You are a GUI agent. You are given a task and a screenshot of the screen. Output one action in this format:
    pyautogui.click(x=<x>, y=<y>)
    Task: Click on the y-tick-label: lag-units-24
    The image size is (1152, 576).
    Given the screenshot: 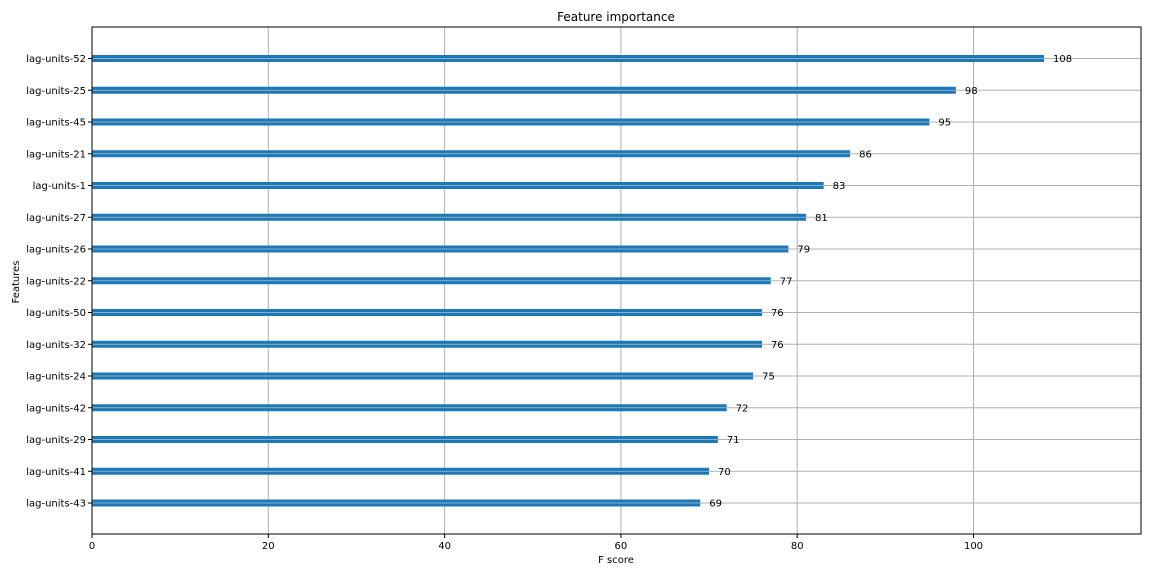 What is the action you would take?
    pyautogui.click(x=56, y=377)
    